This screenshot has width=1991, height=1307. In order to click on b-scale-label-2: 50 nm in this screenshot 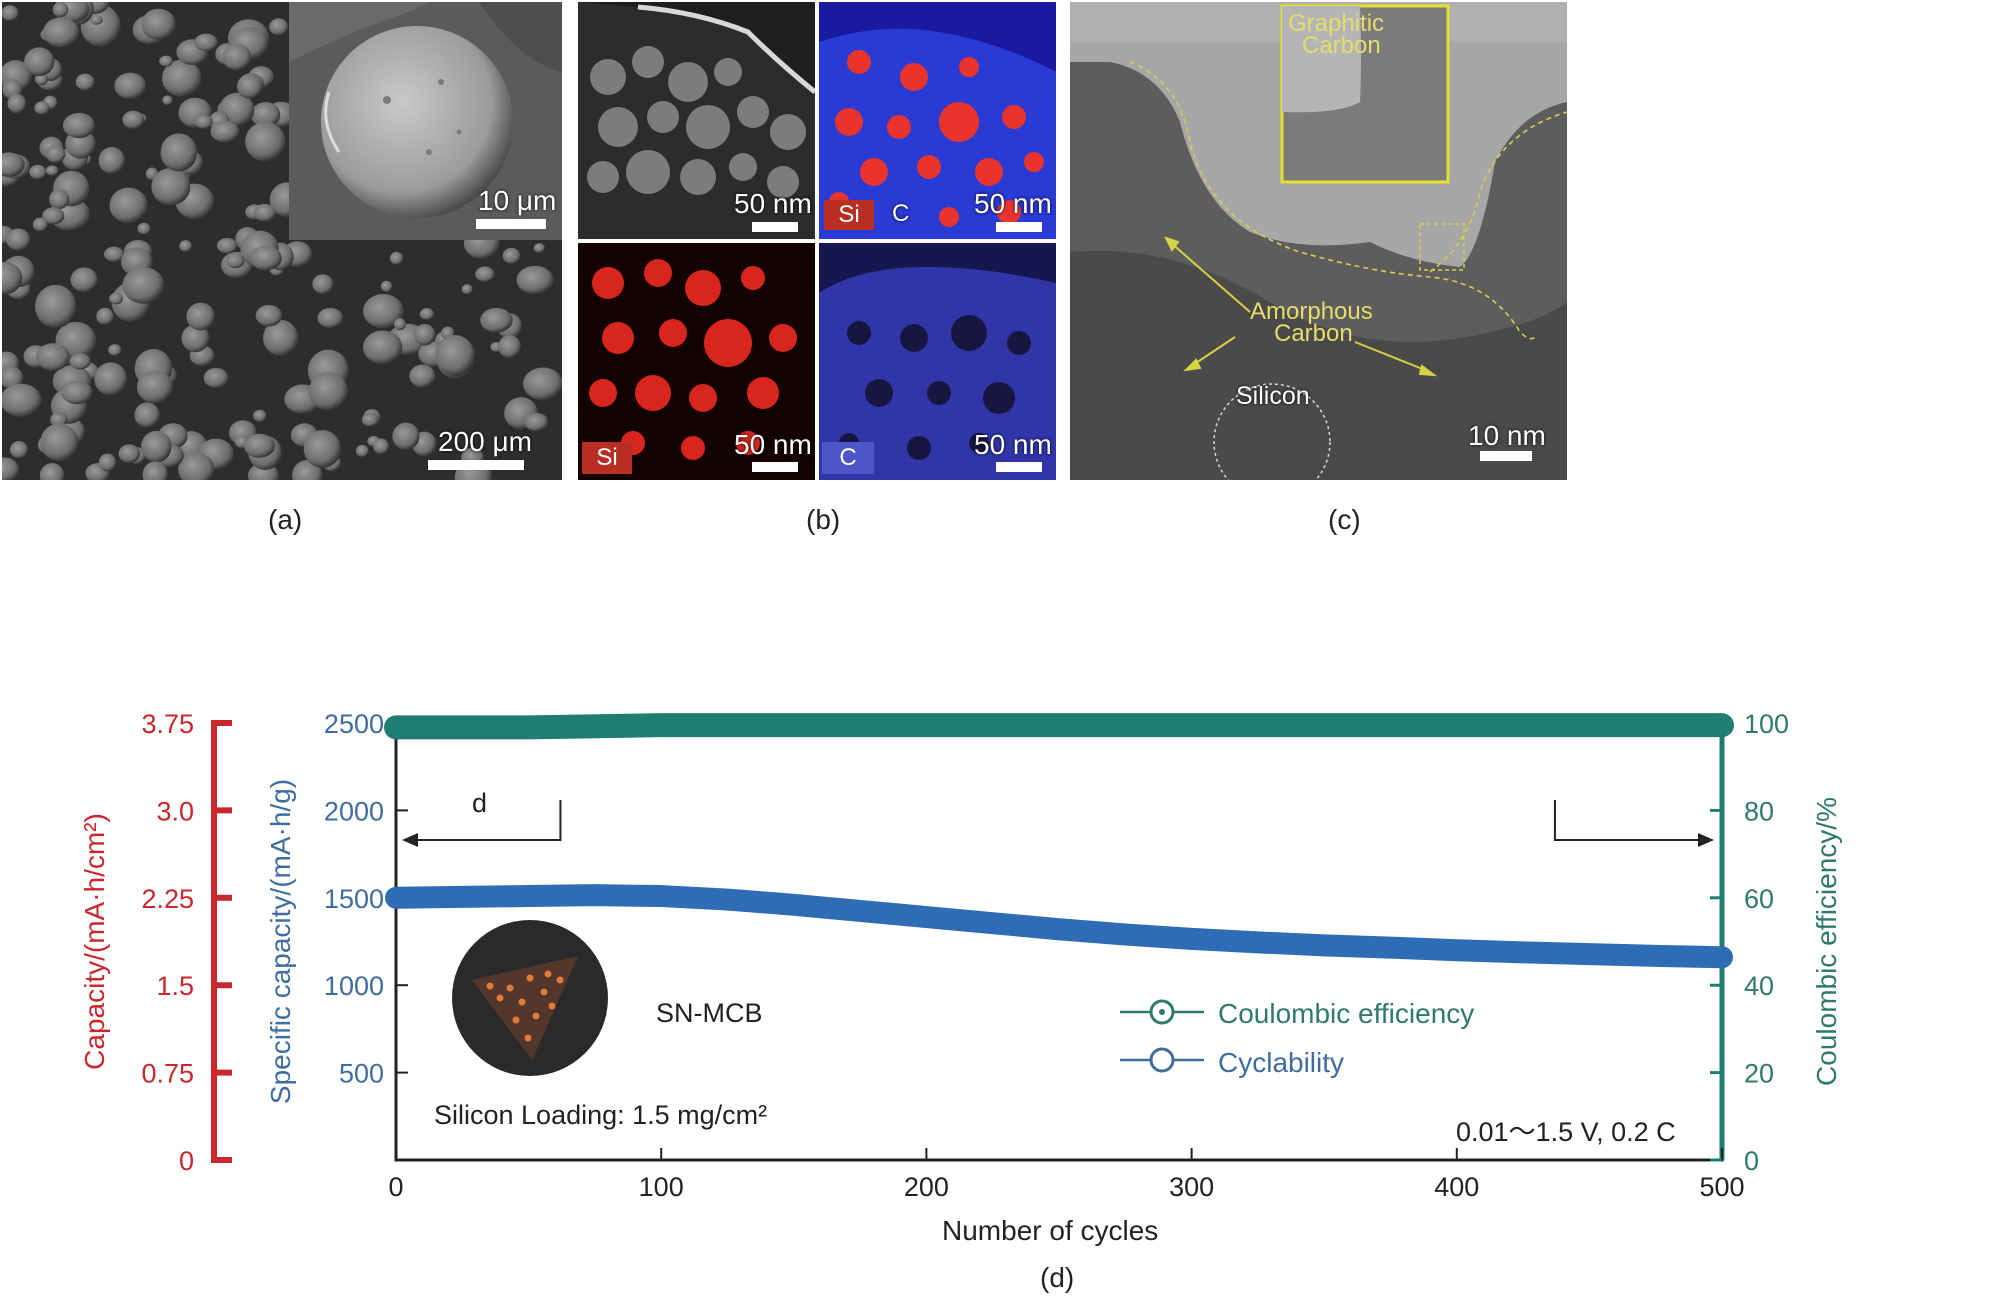, I will do `click(1013, 203)`.